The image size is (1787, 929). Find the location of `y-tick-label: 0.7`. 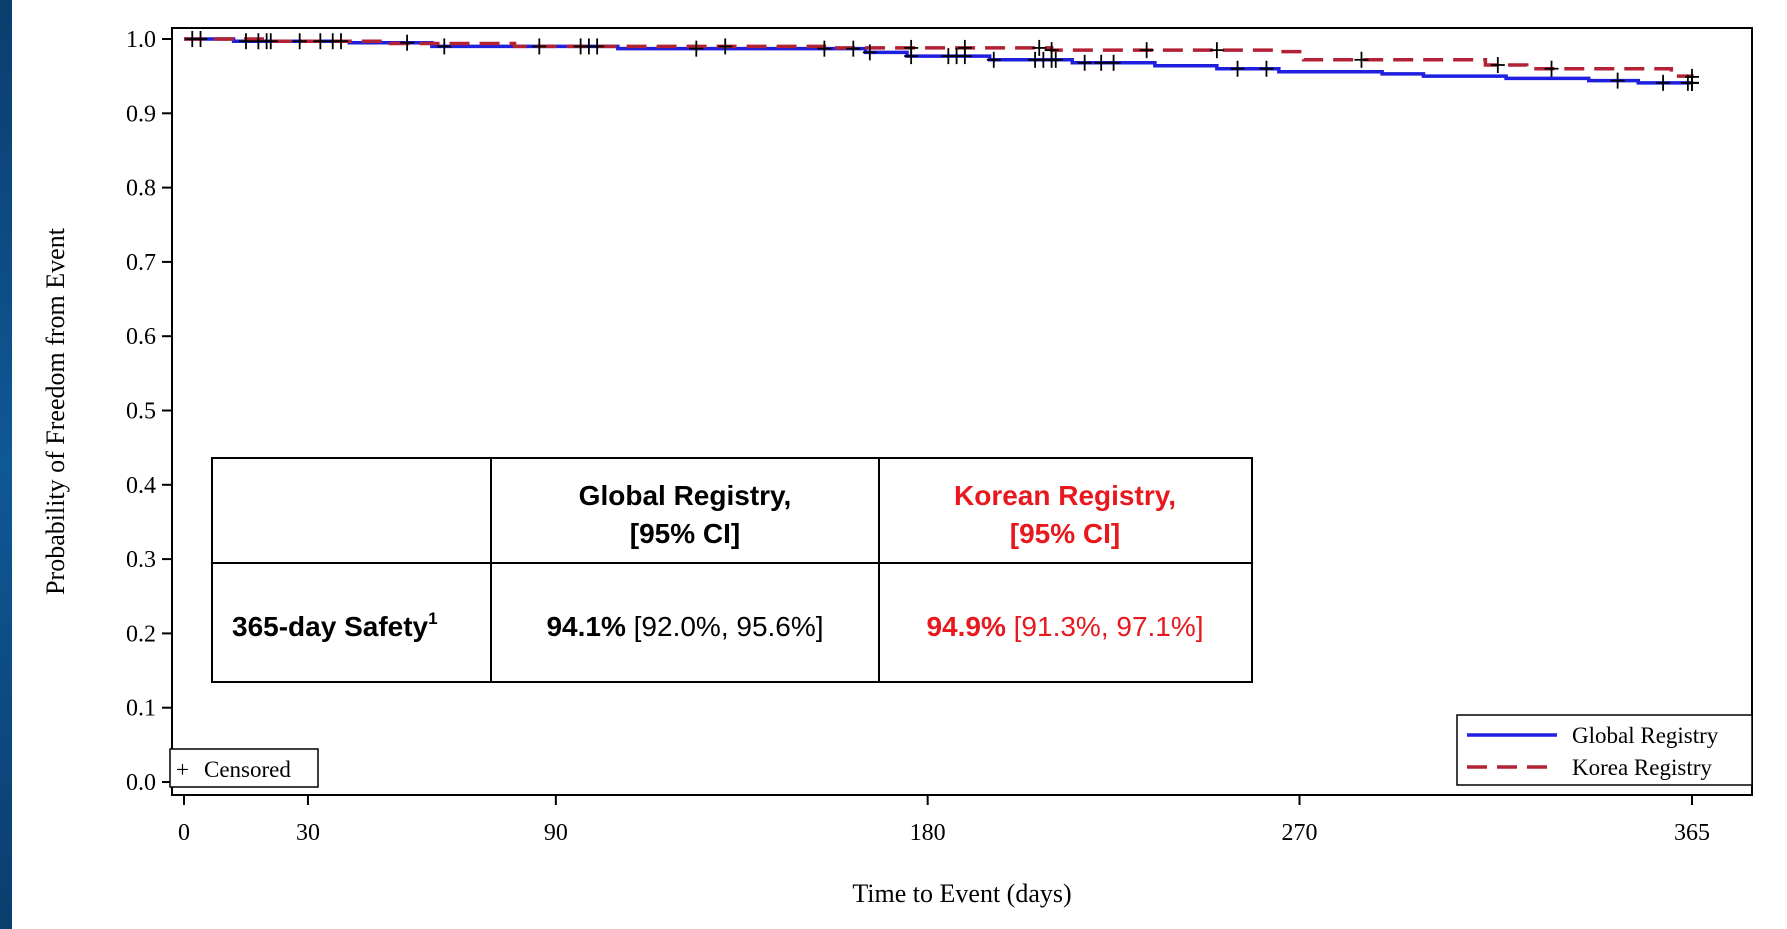

y-tick-label: 0.7 is located at coordinates (141, 263).